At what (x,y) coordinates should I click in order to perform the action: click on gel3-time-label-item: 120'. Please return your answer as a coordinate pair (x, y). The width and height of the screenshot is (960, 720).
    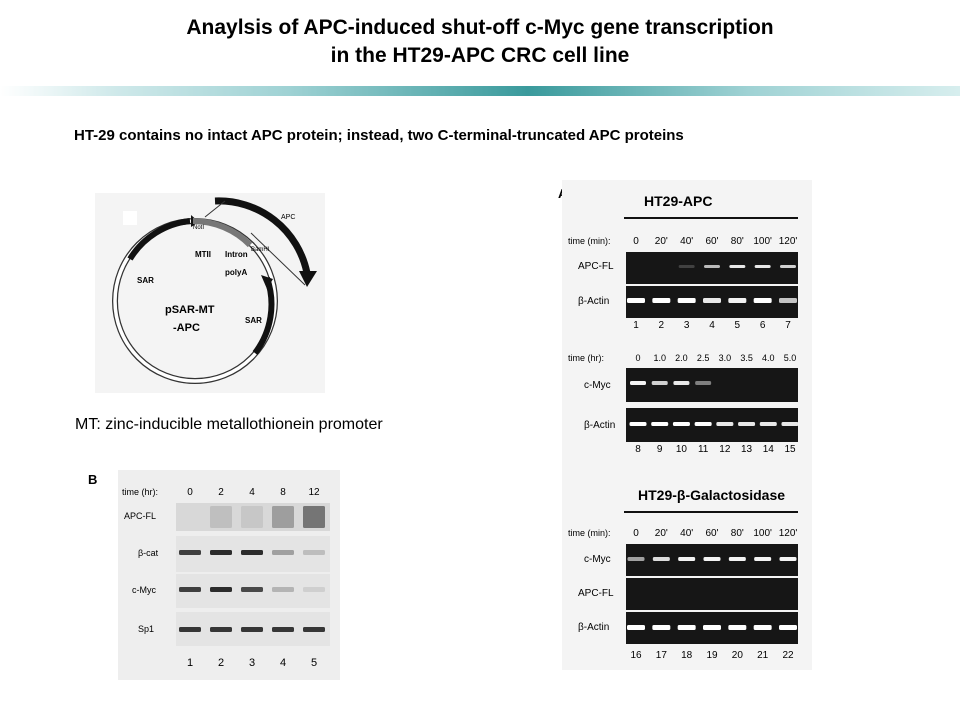
    Looking at the image, I should click on (788, 533).